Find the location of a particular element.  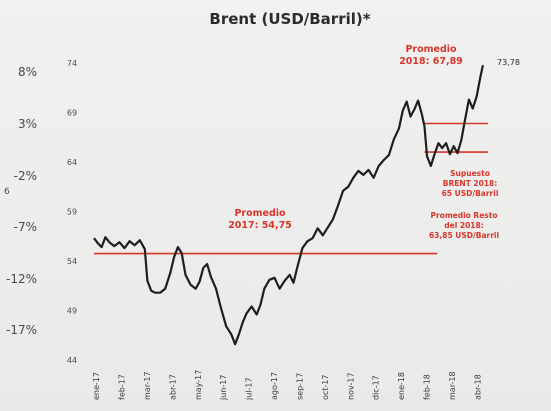

pct-tick-label: -2% is located at coordinates (25, 176).